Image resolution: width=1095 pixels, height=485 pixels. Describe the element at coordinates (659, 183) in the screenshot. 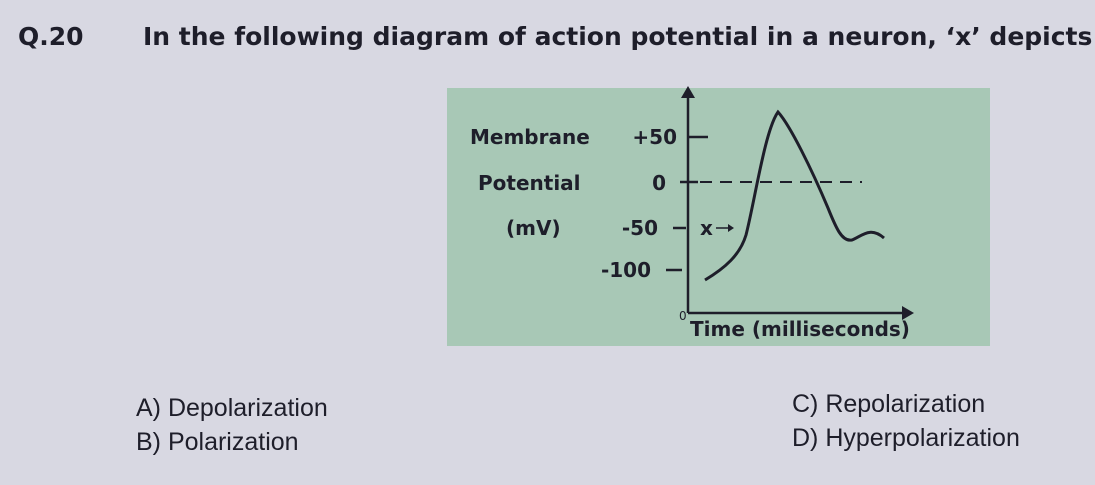

I see `y-tick-label: 0` at that location.